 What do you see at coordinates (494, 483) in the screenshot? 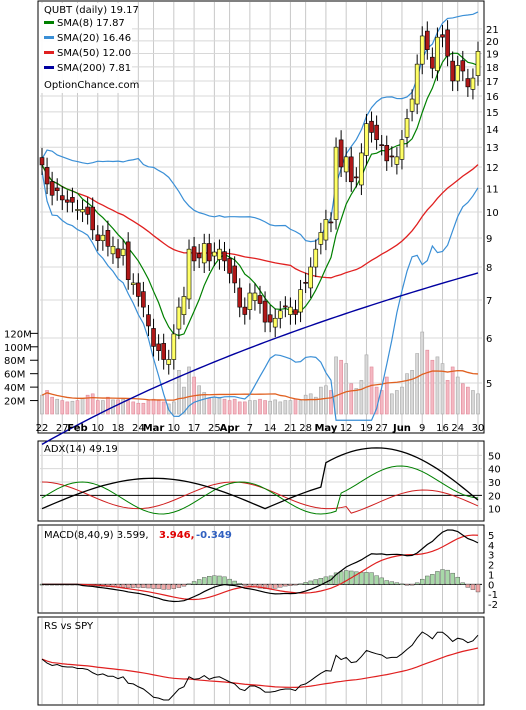
I see `adx-tick-label: 30` at bounding box center [494, 483].